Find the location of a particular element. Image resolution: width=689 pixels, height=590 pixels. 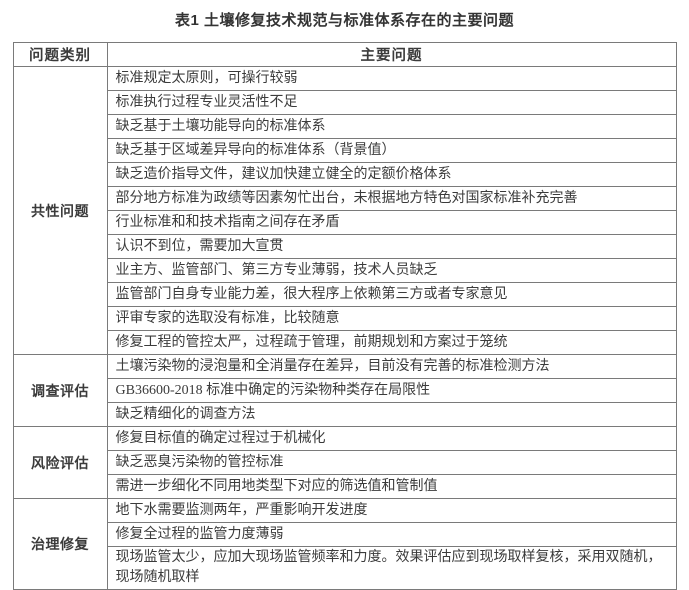

table-row: 评审专家的选取没有标准，比较随意 is located at coordinates (345, 318).